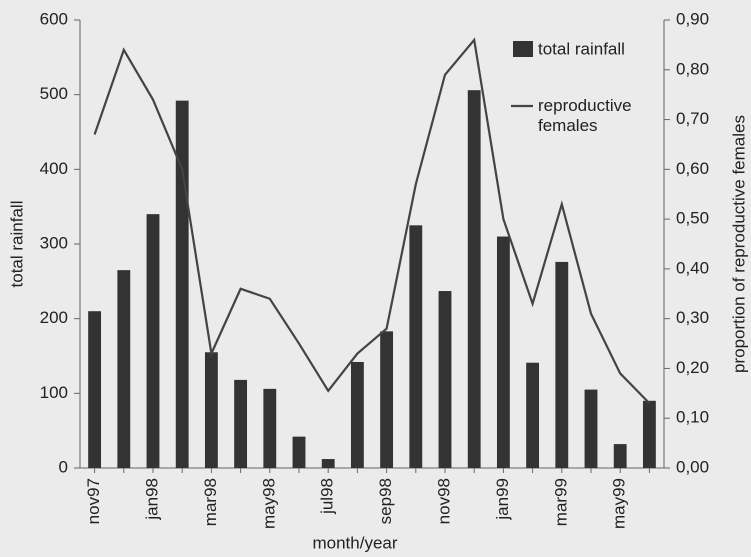  What do you see at coordinates (385, 501) in the screenshot?
I see `x-tick-label: sep98` at bounding box center [385, 501].